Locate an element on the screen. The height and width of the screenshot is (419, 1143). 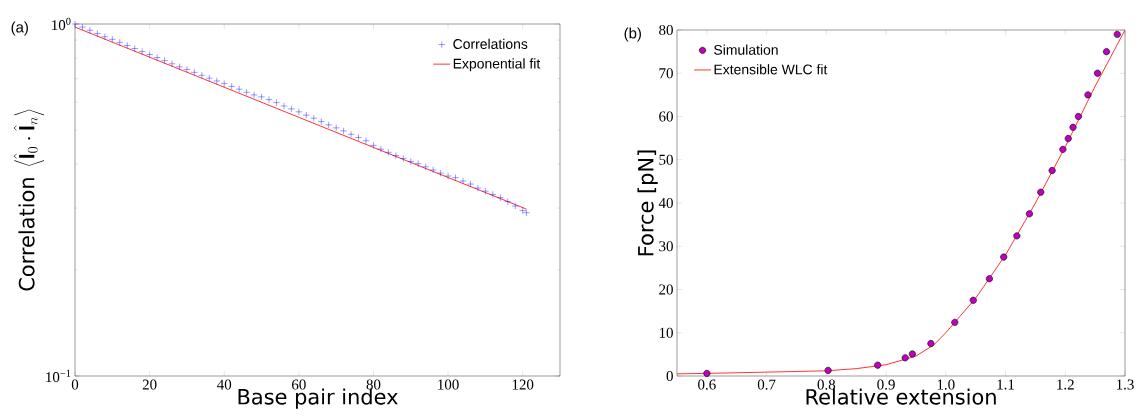
x-tick-label: 40 is located at coordinates (224, 384).